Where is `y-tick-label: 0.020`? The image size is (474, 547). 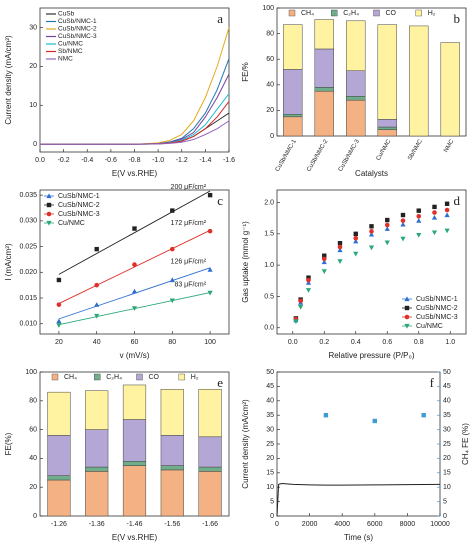
y-tick-label: 0.020 is located at coordinates (28, 272).